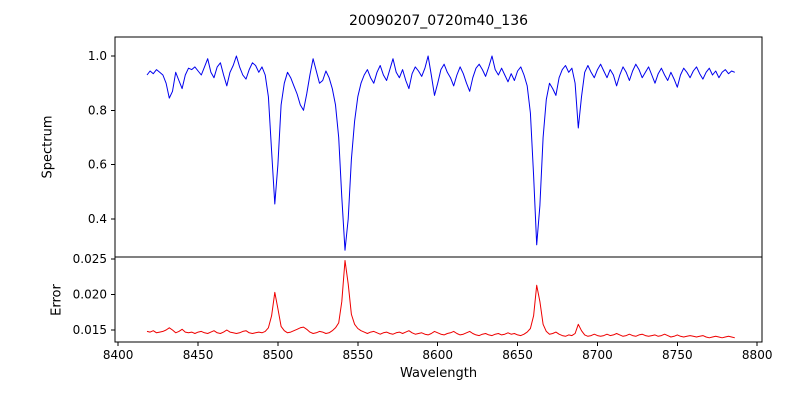 The height and width of the screenshot is (400, 800). I want to click on x-axis-label: Wavelength, so click(438, 373).